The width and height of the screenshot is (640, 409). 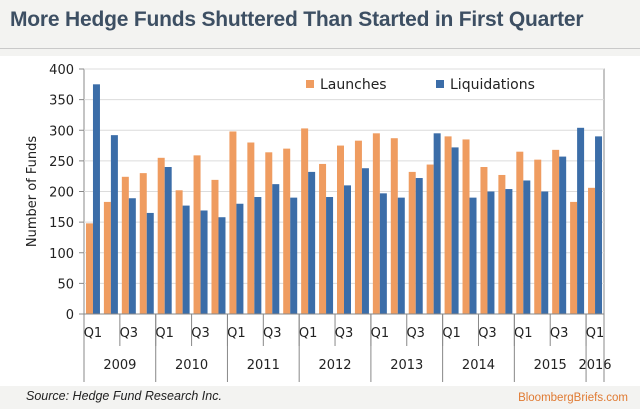 I want to click on year-label: 2015, so click(x=550, y=365).